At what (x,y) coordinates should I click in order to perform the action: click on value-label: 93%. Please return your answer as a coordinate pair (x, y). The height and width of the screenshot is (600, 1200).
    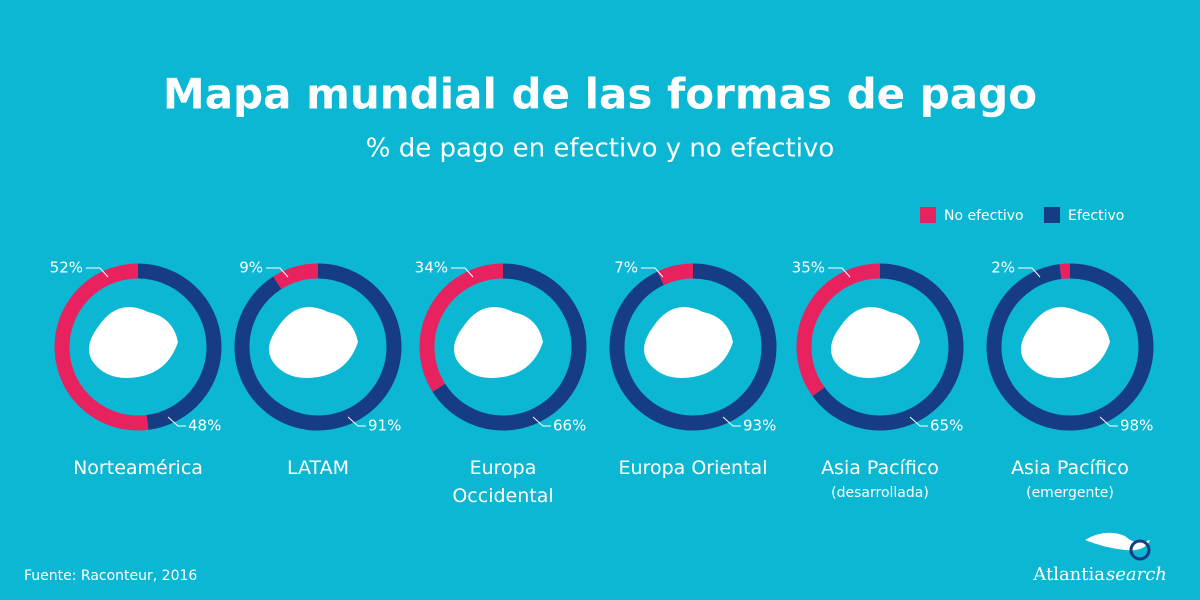
    Looking at the image, I should click on (759, 426).